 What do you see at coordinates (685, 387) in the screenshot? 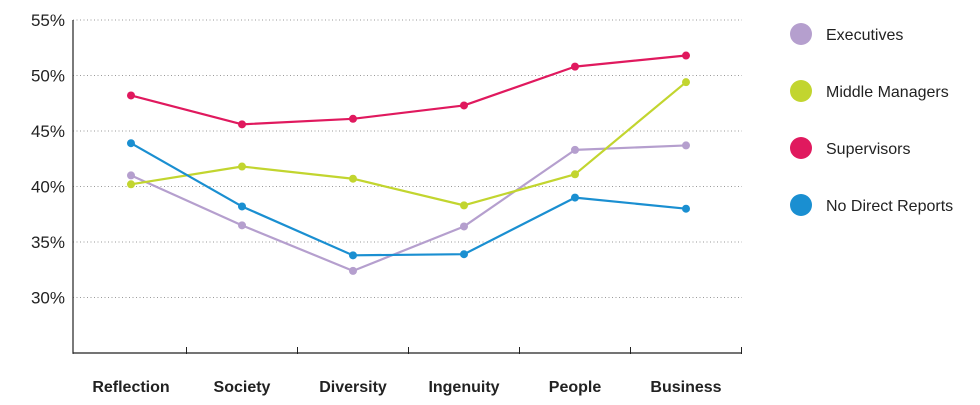
I see `x-tick-label: Business` at bounding box center [685, 387].